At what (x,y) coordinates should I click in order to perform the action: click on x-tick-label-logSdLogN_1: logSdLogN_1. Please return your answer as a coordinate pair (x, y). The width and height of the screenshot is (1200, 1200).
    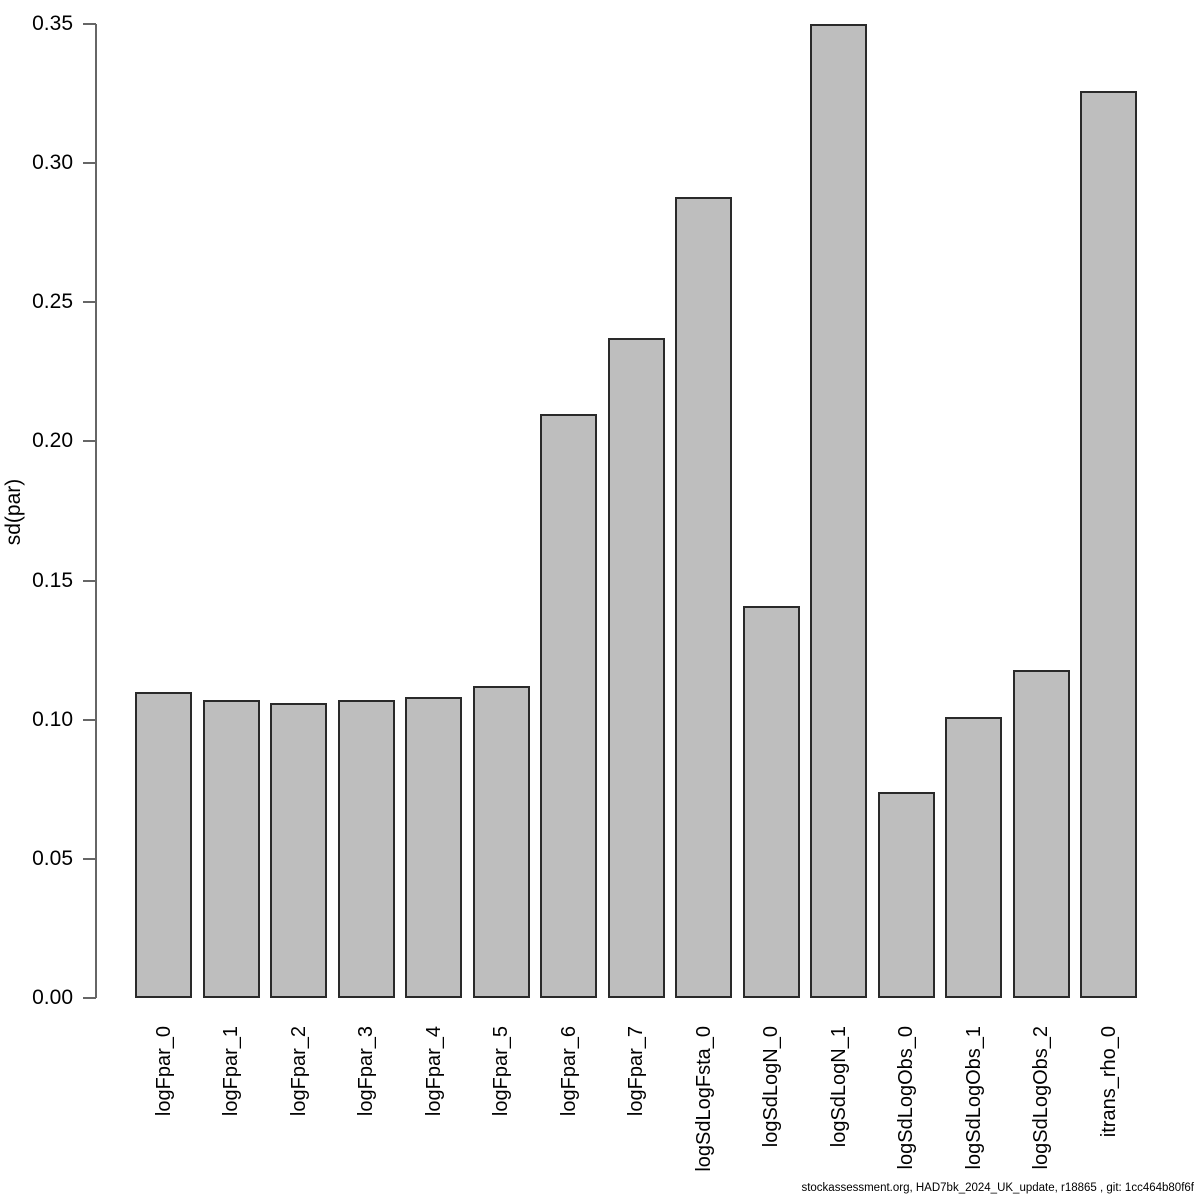
    Looking at the image, I should click on (838, 1087).